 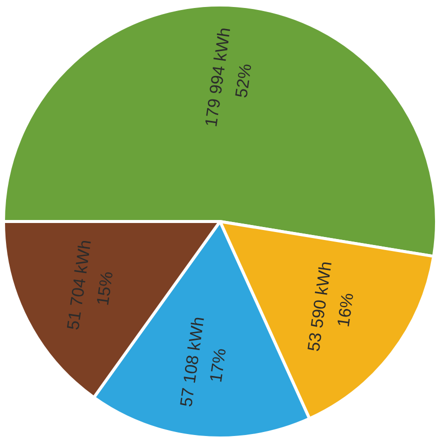 I want to click on data-label: 57 108 kWh 17%, so click(x=203, y=362).